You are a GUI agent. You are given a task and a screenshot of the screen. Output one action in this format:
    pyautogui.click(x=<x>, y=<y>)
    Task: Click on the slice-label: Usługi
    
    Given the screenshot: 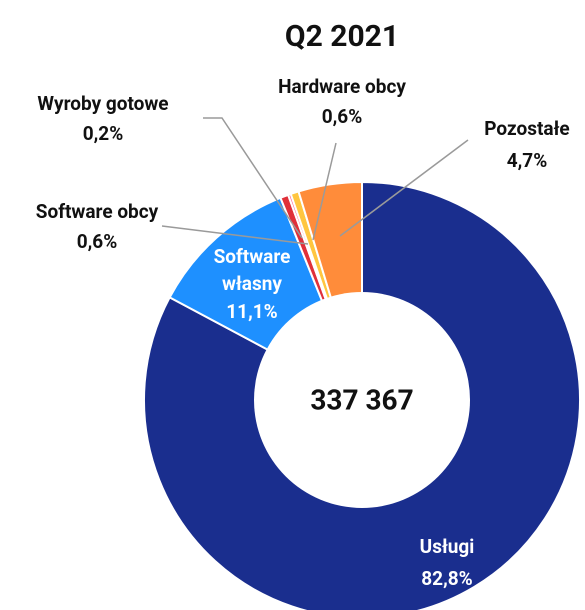 What is the action you would take?
    pyautogui.click(x=447, y=546)
    